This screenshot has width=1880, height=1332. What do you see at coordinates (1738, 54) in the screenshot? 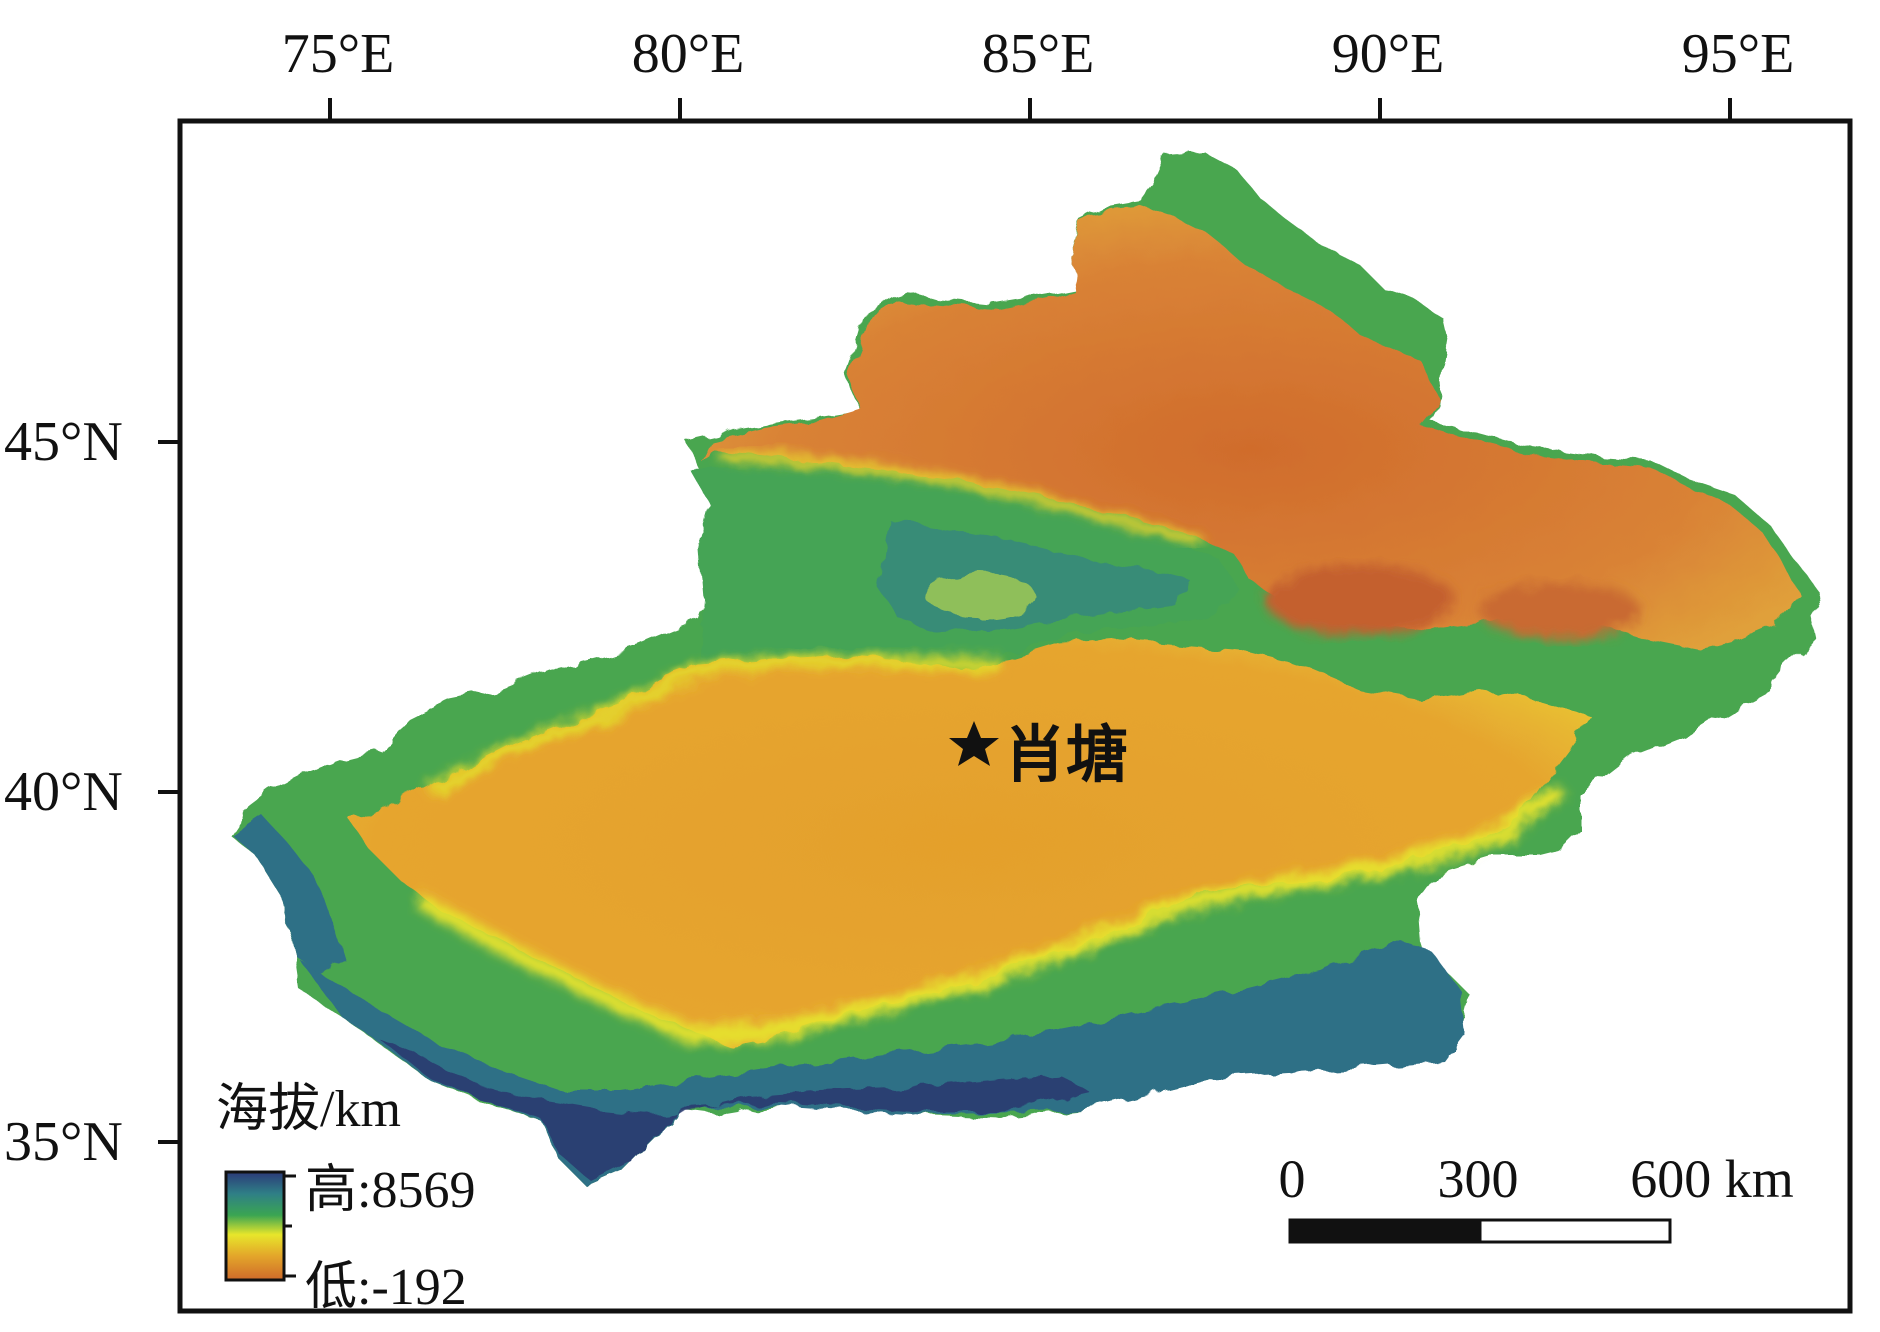
I see `lon-label-95e: 95°E` at bounding box center [1738, 54].